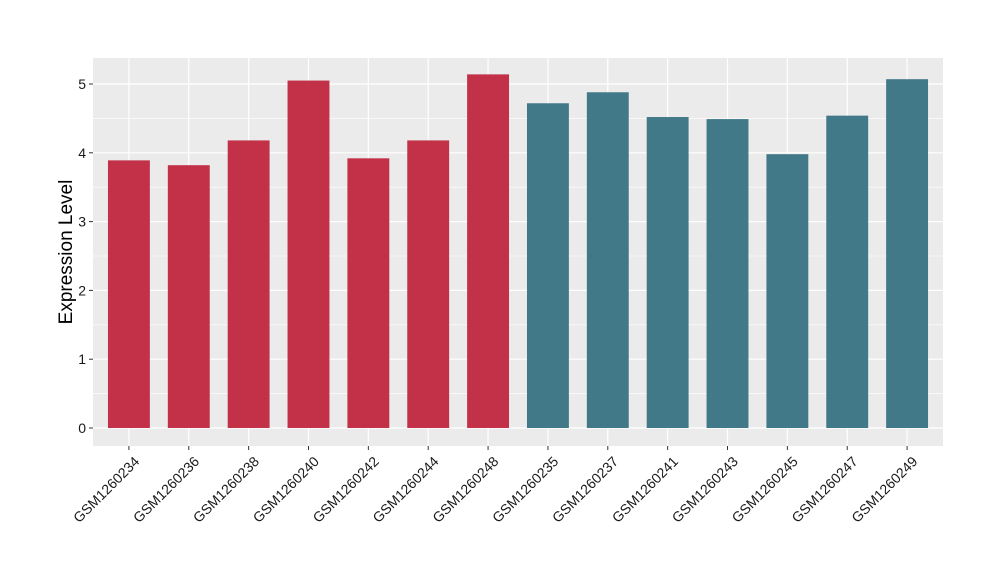 The image size is (1000, 580). I want to click on bar-GSM1260238, so click(248, 284).